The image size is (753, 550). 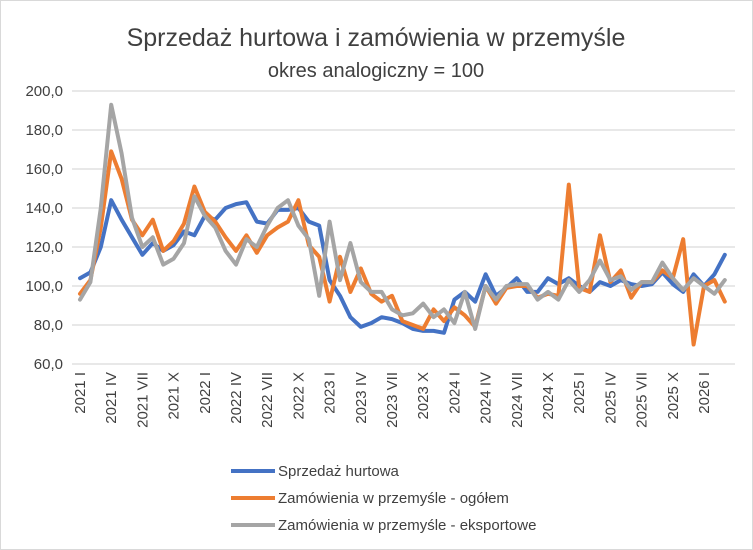 I want to click on x-tick-label: 2024 IV, so click(x=486, y=398).